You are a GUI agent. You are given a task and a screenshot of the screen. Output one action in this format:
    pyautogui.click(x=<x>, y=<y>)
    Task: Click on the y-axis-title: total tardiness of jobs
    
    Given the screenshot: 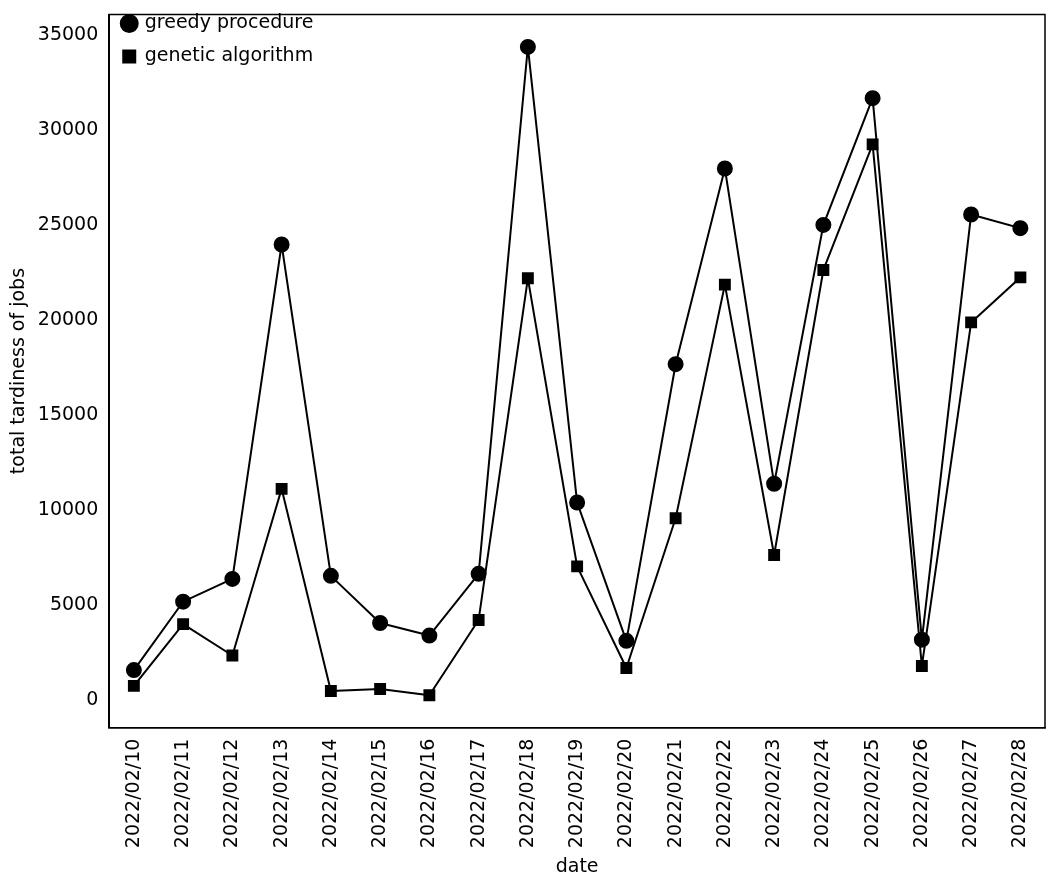 What is the action you would take?
    pyautogui.click(x=17, y=371)
    